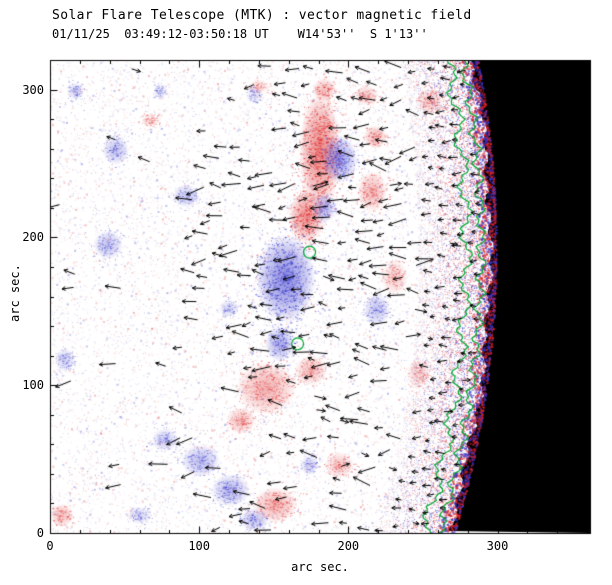 This screenshot has height=585, width=612. What do you see at coordinates (199, 546) in the screenshot?
I see `x-tick-label: 100` at bounding box center [199, 546].